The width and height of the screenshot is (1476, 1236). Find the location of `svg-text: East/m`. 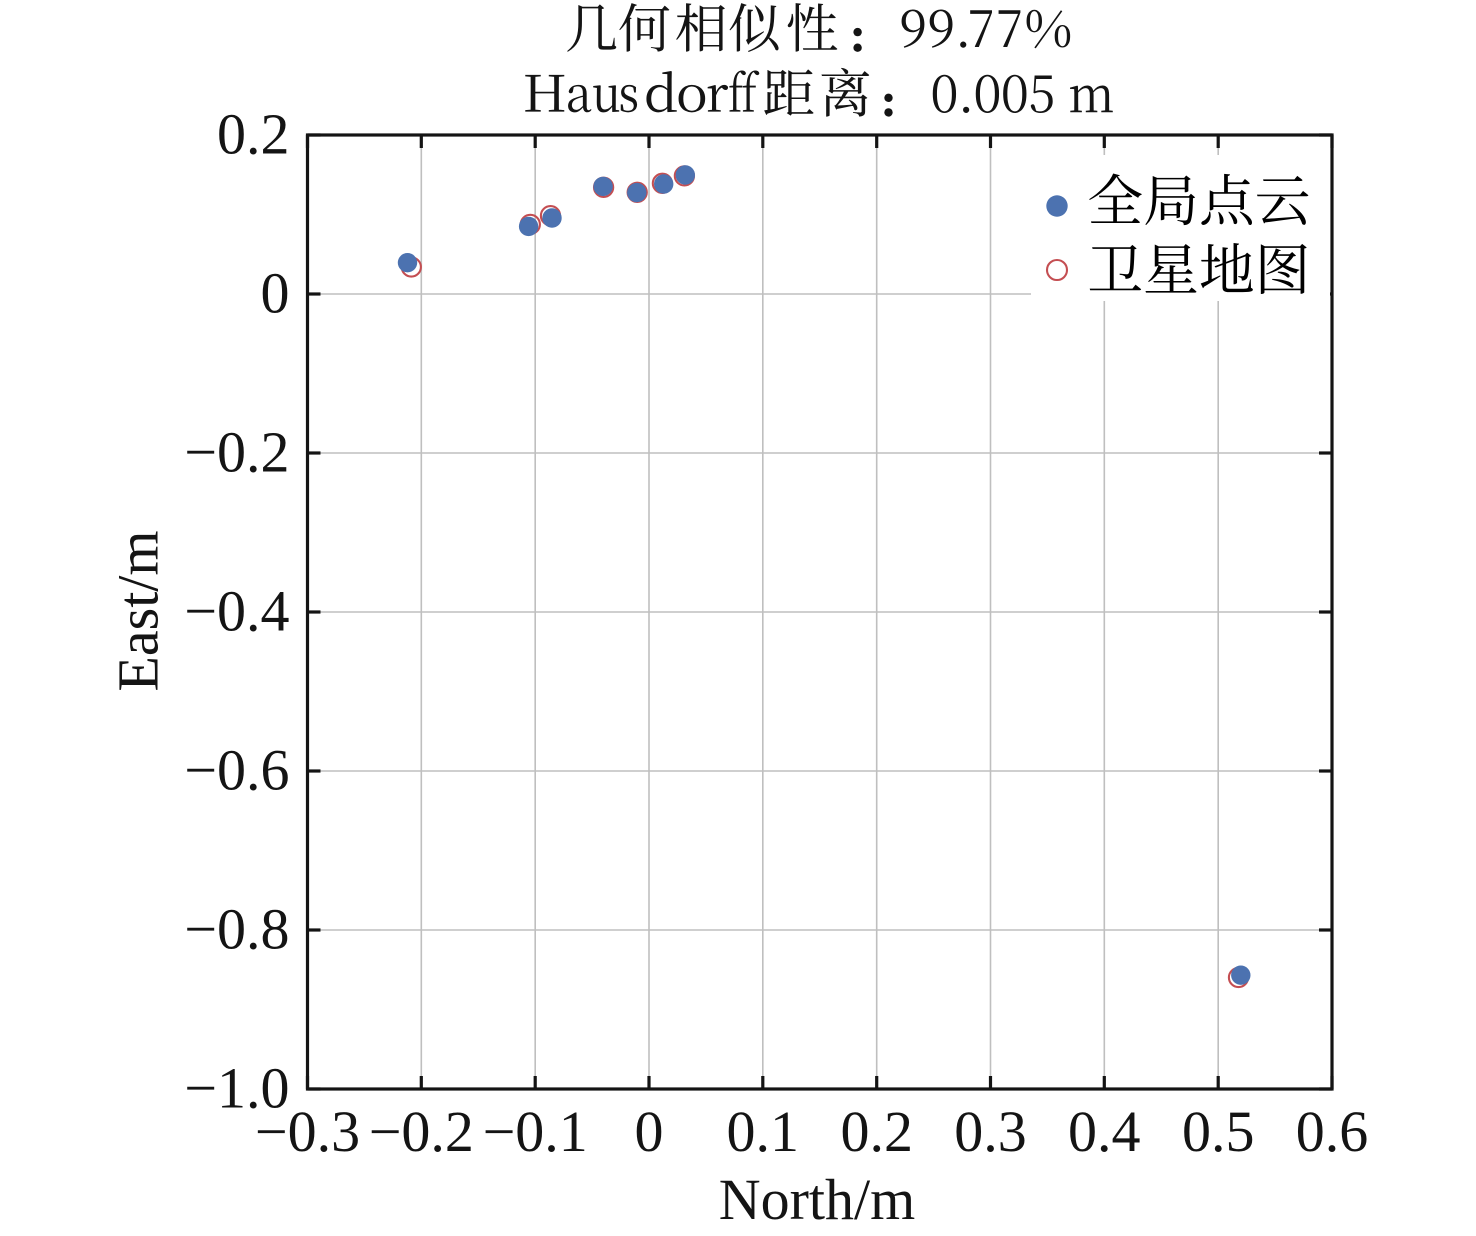

svg-text: East/m is located at coordinates (138, 610).